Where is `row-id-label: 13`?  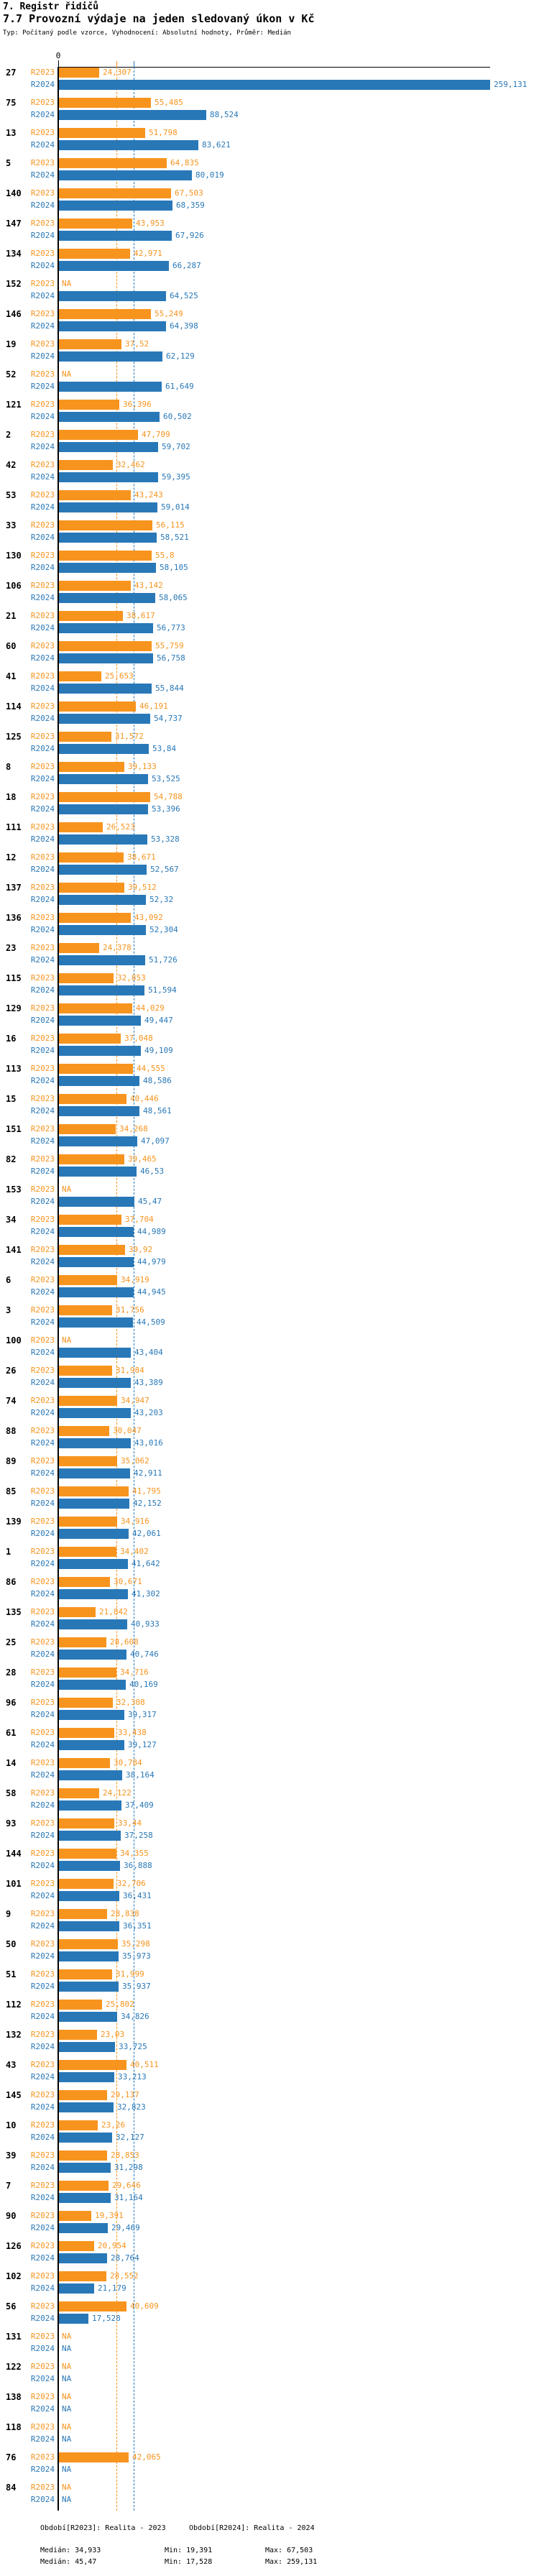 row-id-label: 13 is located at coordinates (11, 133).